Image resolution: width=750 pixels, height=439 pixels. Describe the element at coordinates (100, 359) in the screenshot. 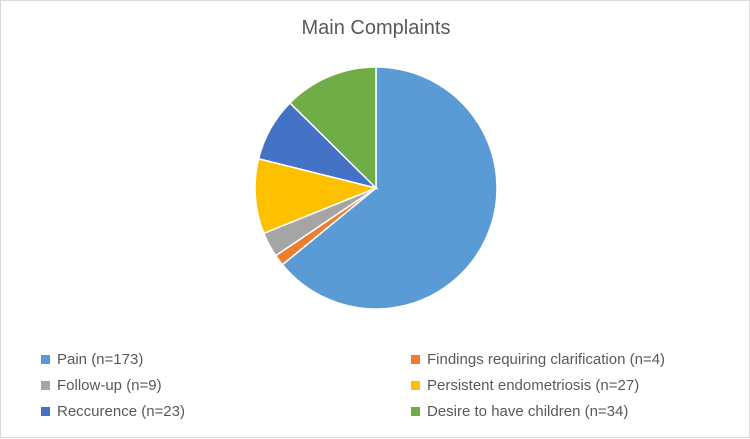

I see `legend-label: Pain (n=173)` at that location.